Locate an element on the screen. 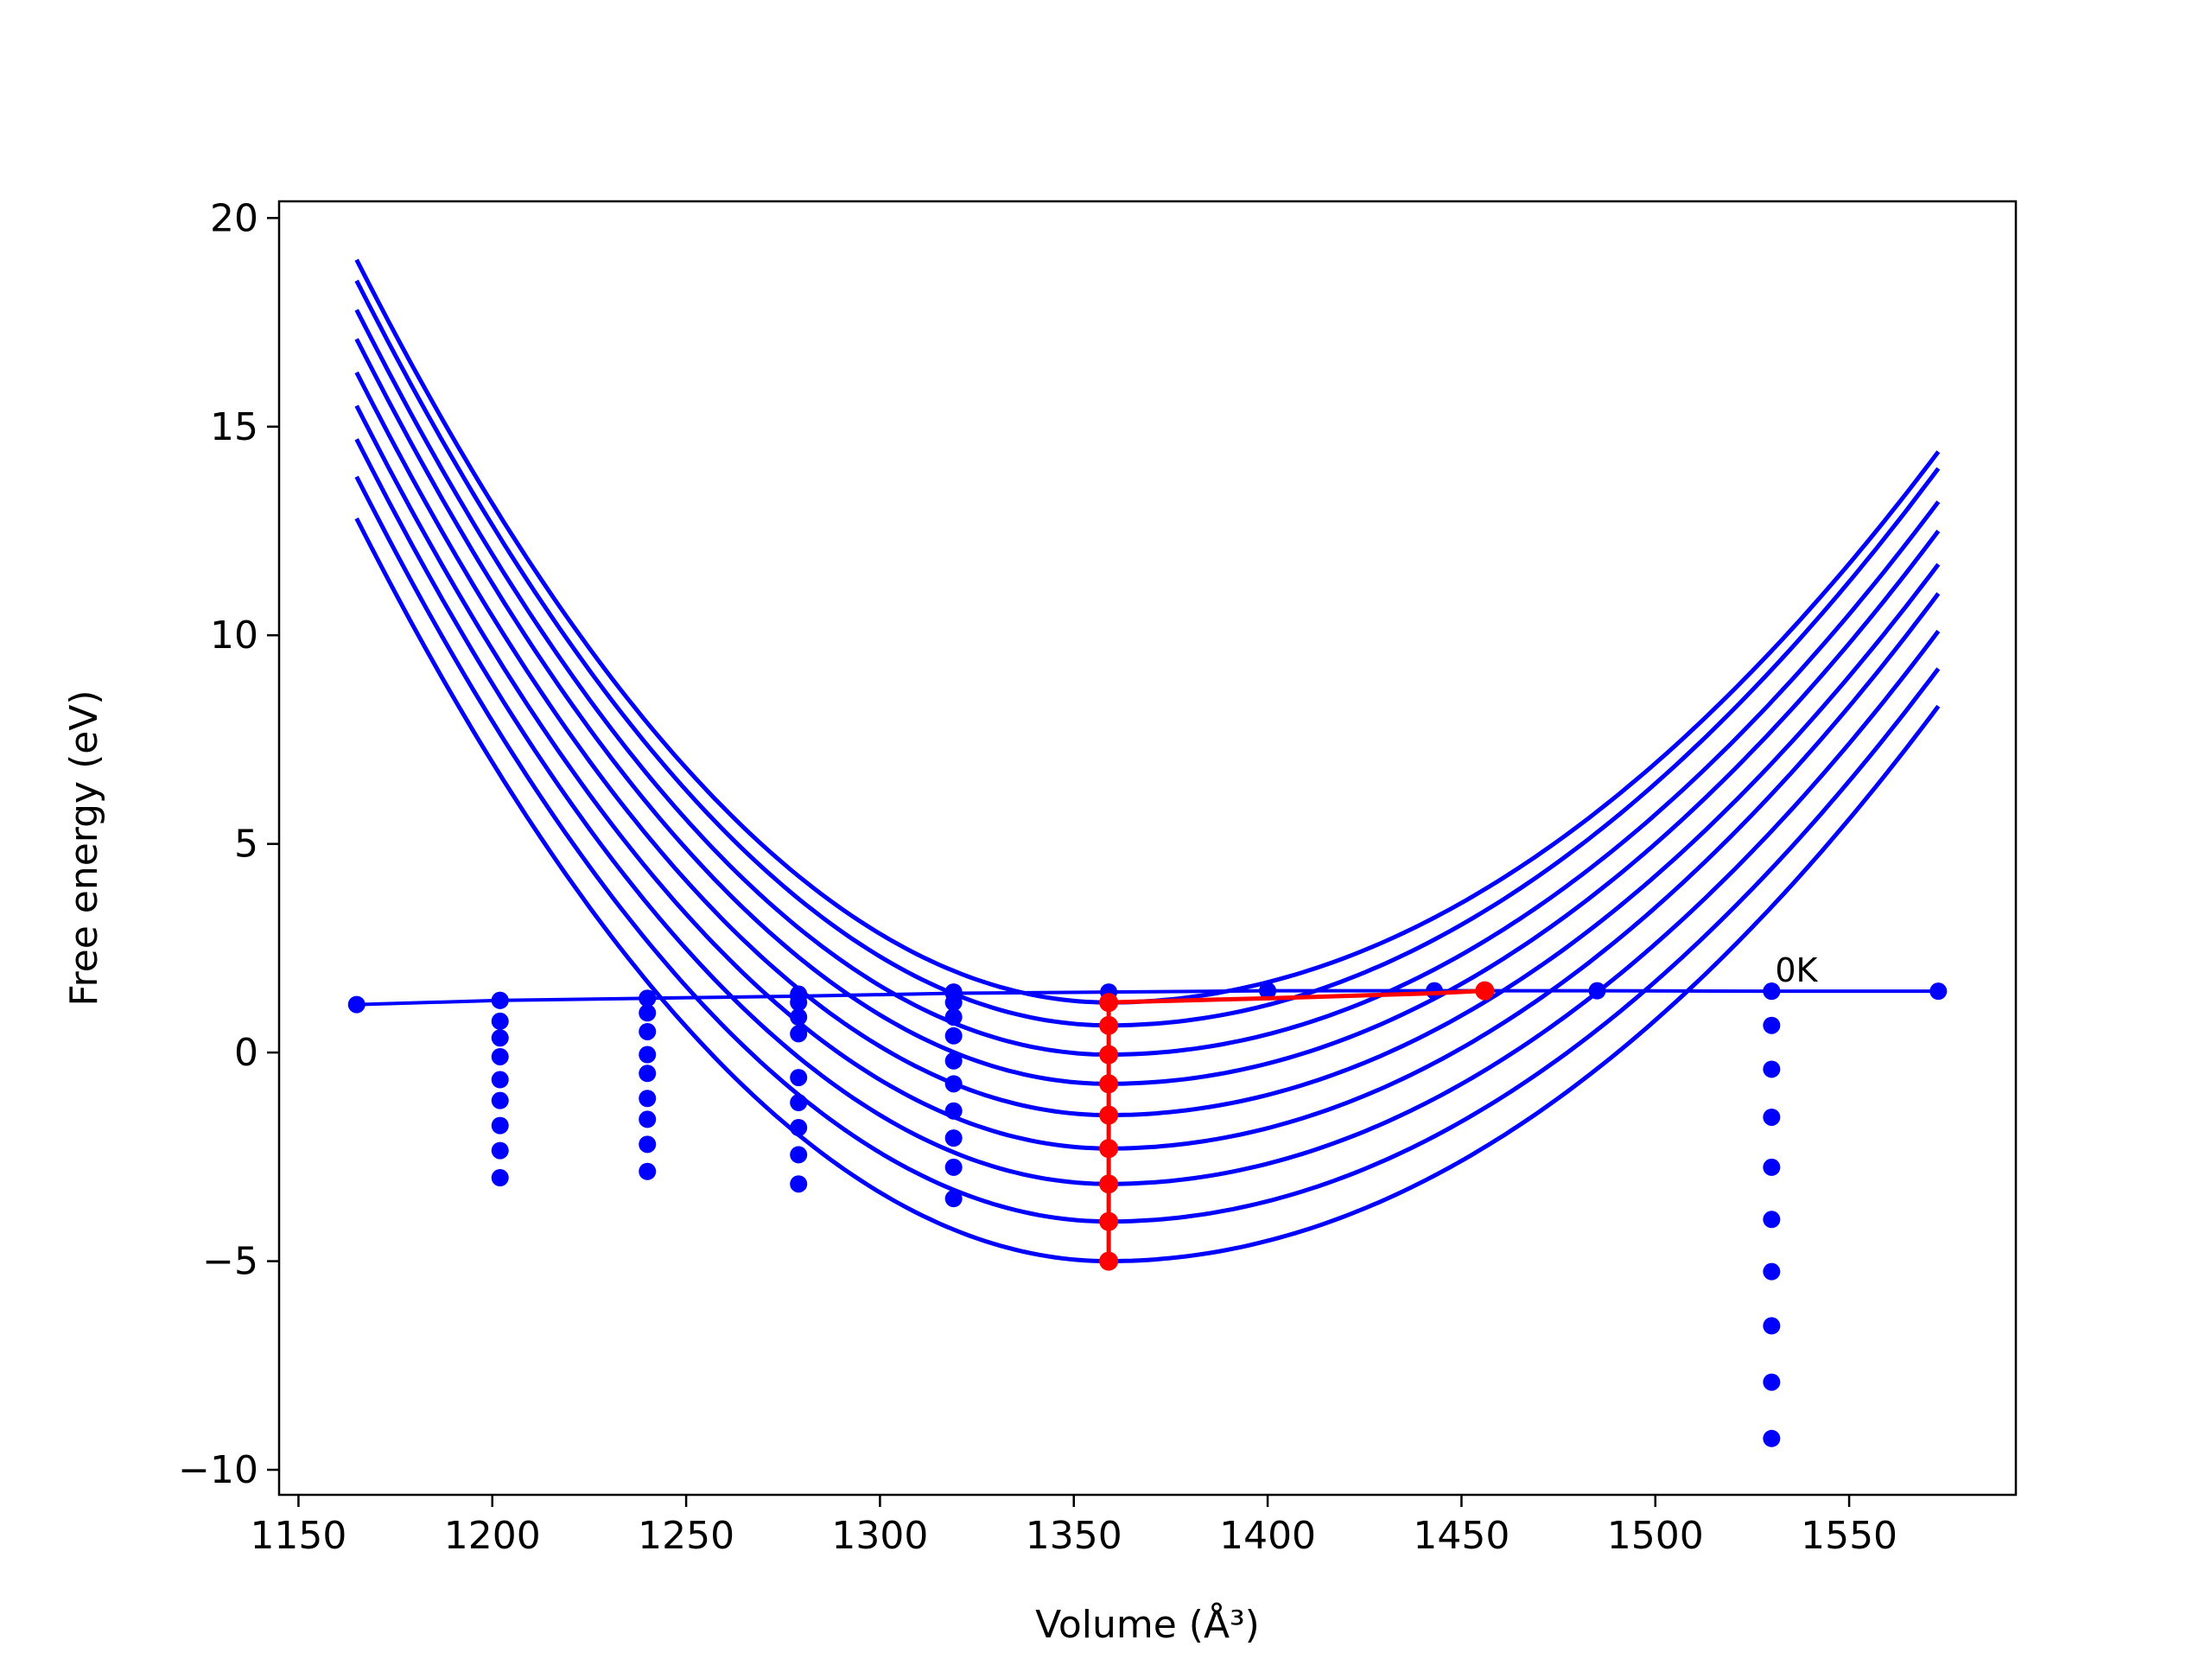  x-axis-ticks: 1150 1200 1250 1300 1350 1400 1450 1500 1550 is located at coordinates (1073, 1526).